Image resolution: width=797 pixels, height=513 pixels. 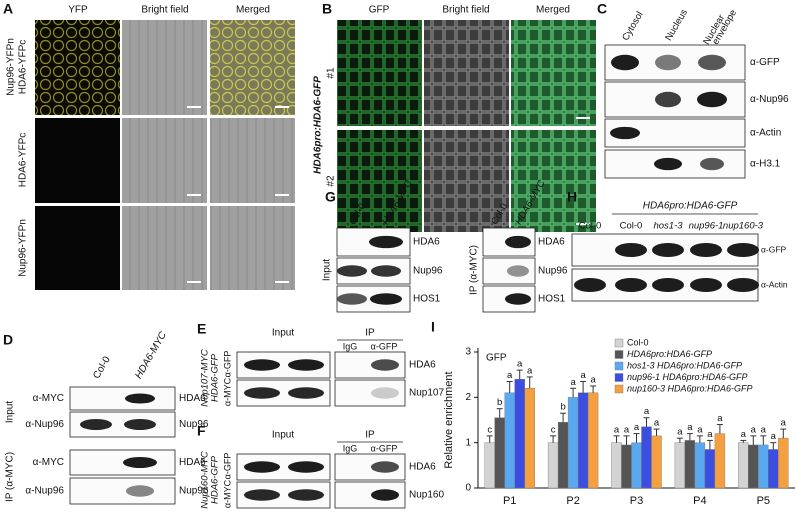 I want to click on significance-letter: b, so click(x=499, y=402).